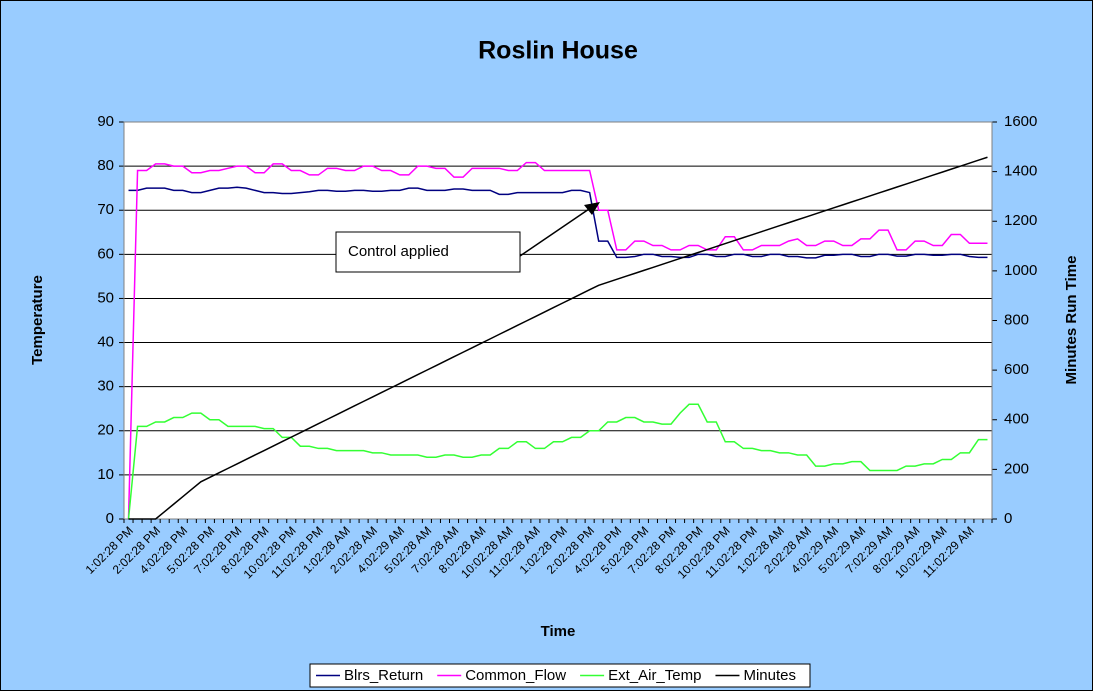 This screenshot has height=691, width=1093. Describe the element at coordinates (1016, 369) in the screenshot. I see `y2-tick-label: 600` at that location.